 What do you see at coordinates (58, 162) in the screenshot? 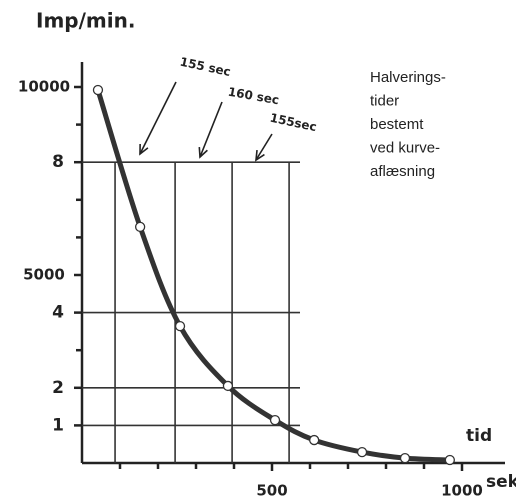
I see `y-tick-label: 8` at bounding box center [58, 162].